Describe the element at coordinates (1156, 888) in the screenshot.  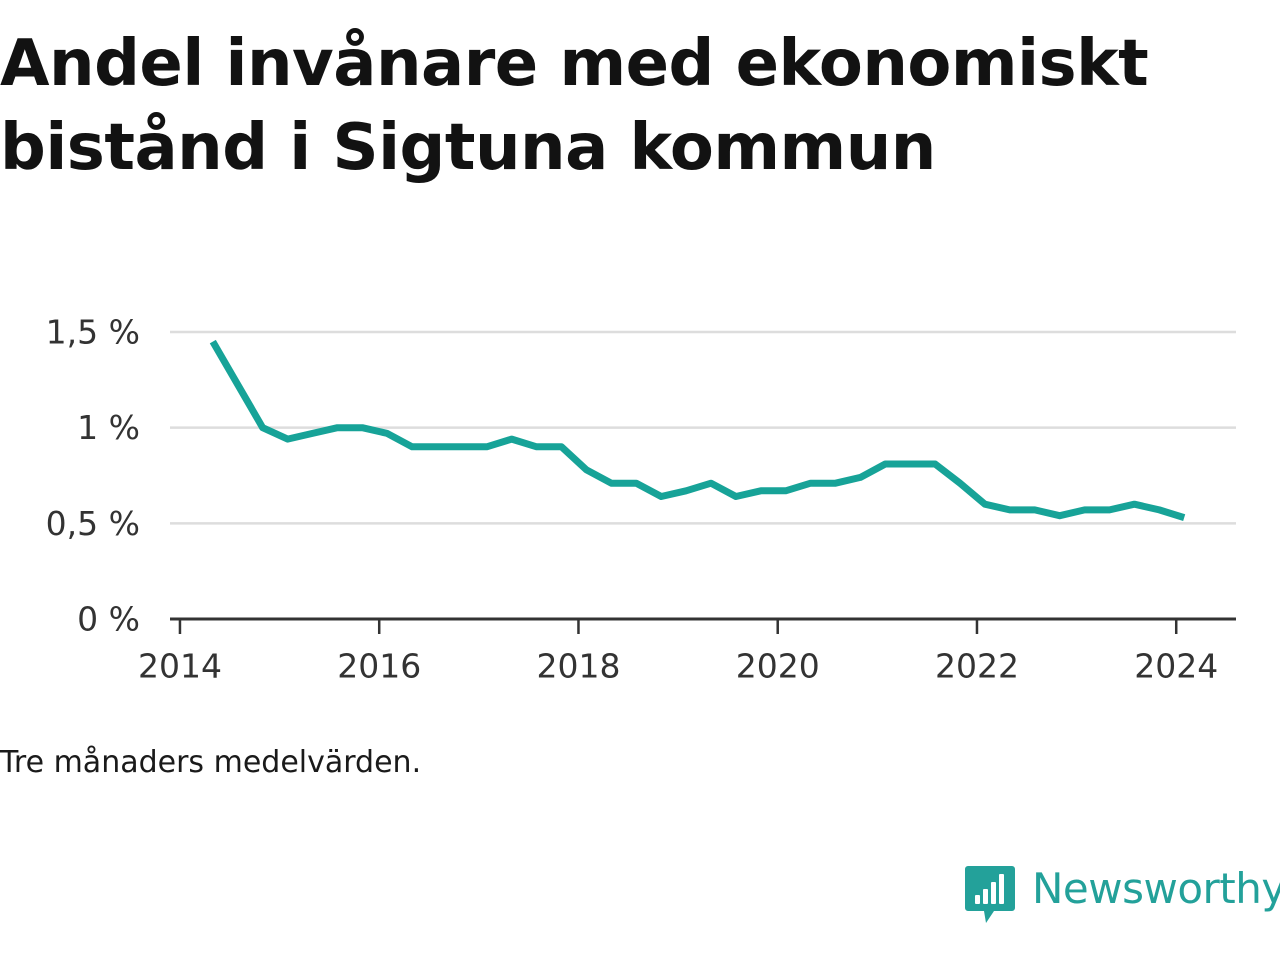
I see `brand-name: Newsworthy` at that location.